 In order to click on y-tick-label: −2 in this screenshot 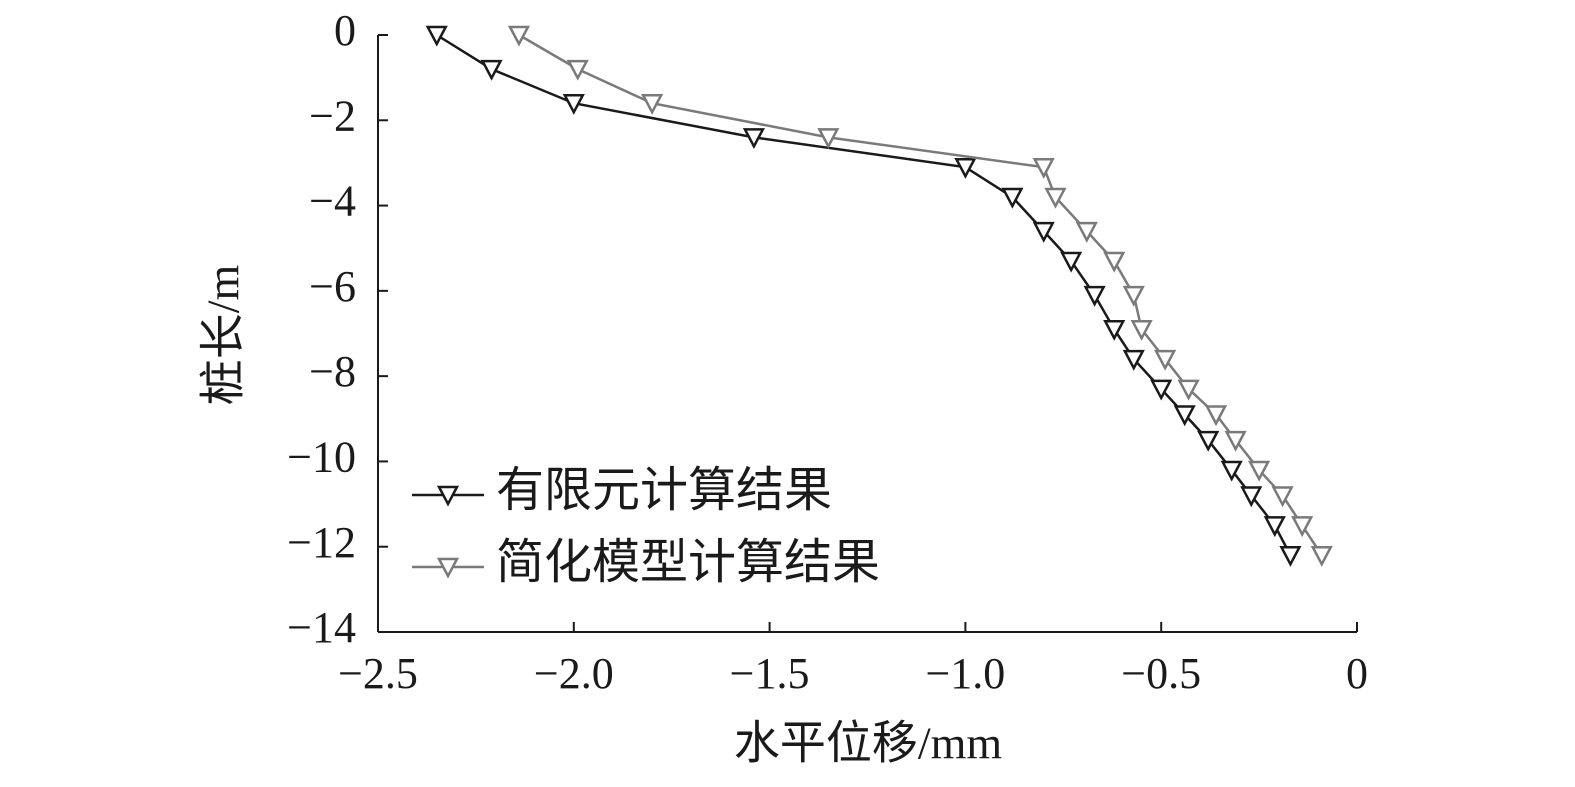, I will do `click(332, 115)`.